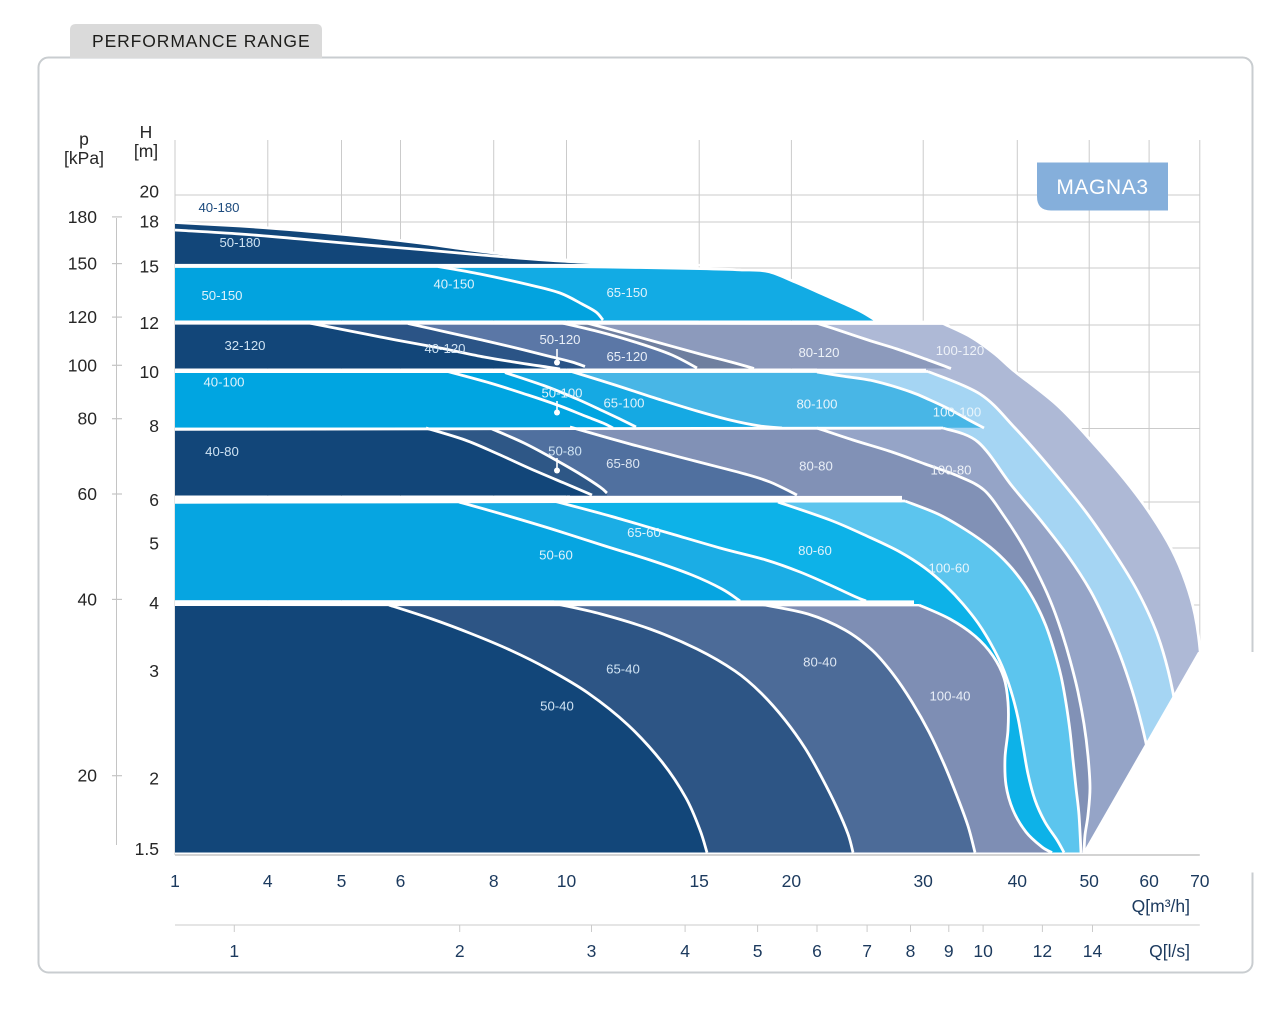 The image size is (1280, 1024). Describe the element at coordinates (218, 207) in the screenshot. I see `svg-text: 40-180` at that location.